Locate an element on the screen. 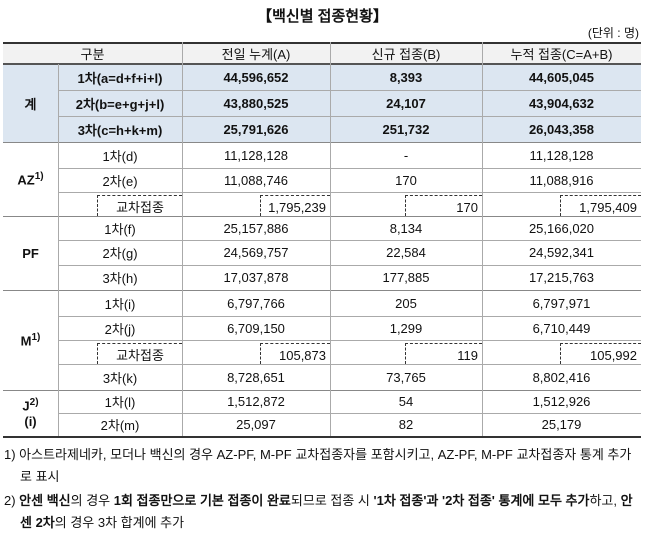 Image resolution: width=645 pixels, height=542 pixels. cell: - is located at coordinates (406, 155).